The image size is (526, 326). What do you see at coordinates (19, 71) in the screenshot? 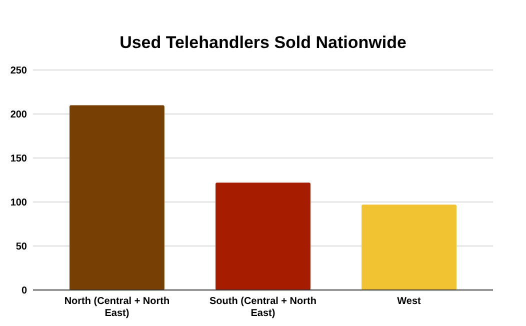
I see `y-tick-label: 250` at bounding box center [19, 71].